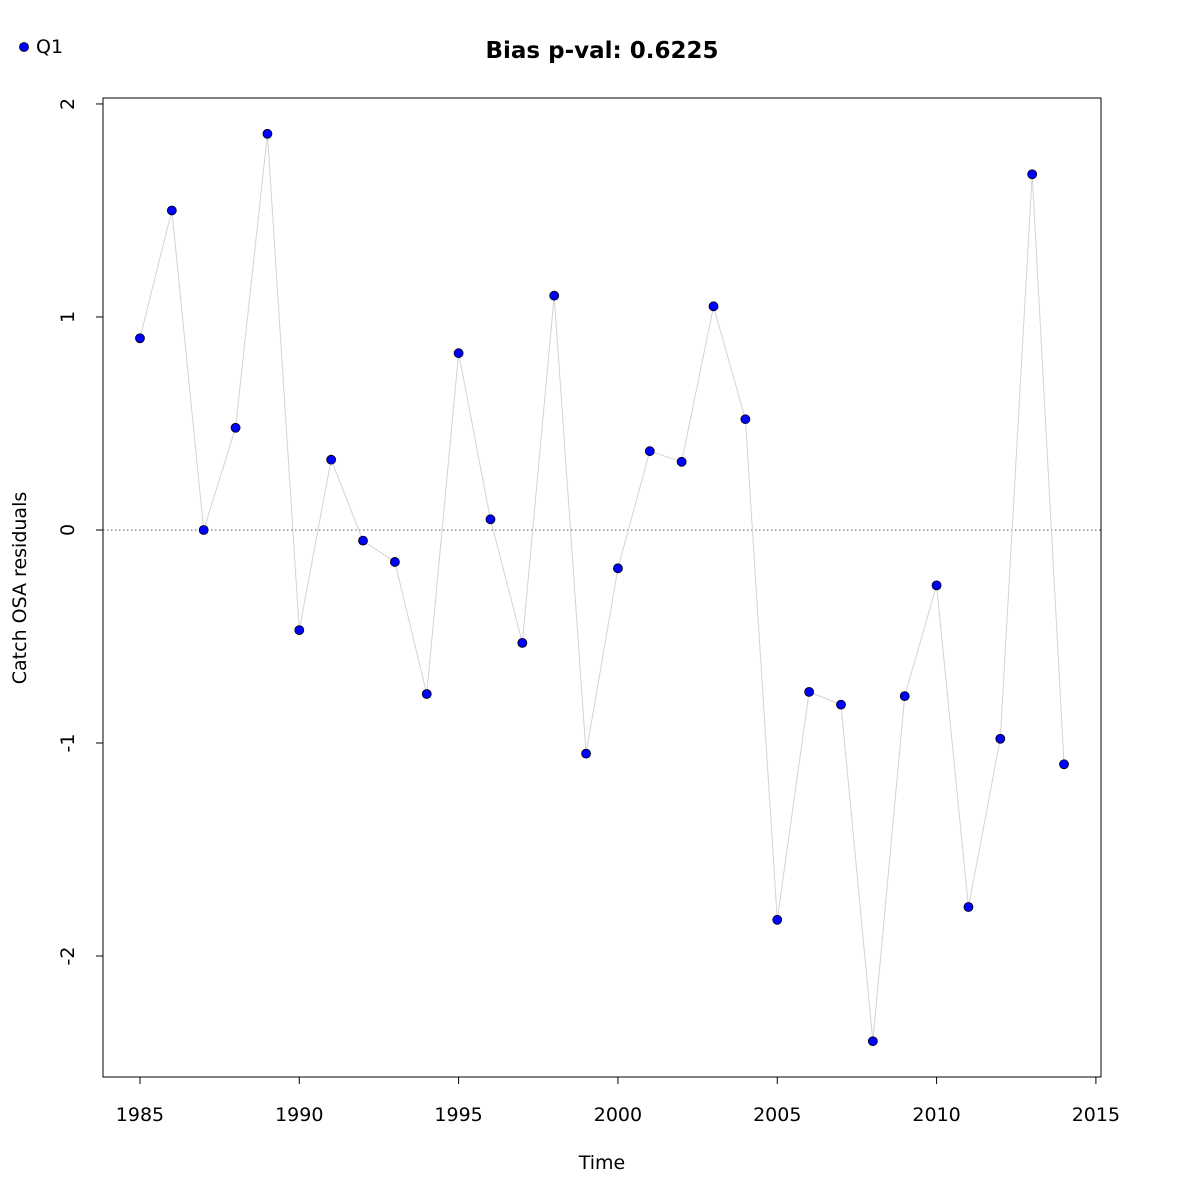 The image size is (1200, 1204). What do you see at coordinates (68, 956) in the screenshot?
I see `y-tick-label: -2` at bounding box center [68, 956].